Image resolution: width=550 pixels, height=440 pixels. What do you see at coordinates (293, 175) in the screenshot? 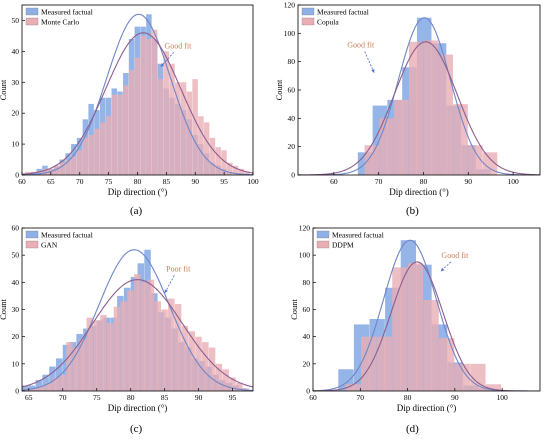
I see `y-tick-label: 0` at bounding box center [293, 175].